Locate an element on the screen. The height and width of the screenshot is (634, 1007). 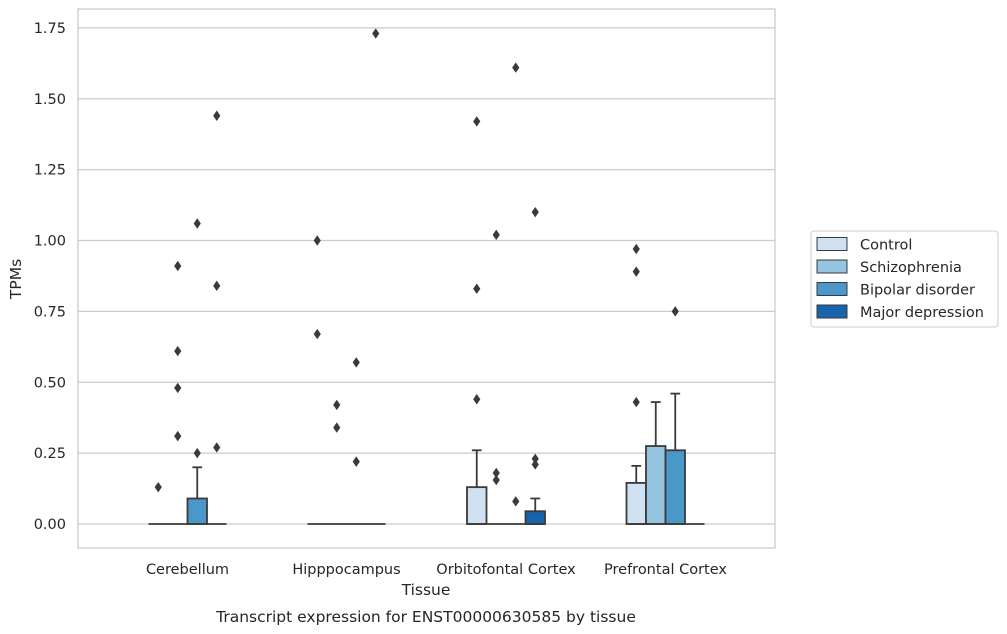
y-tick-label: 0.75 is located at coordinates (50, 312).